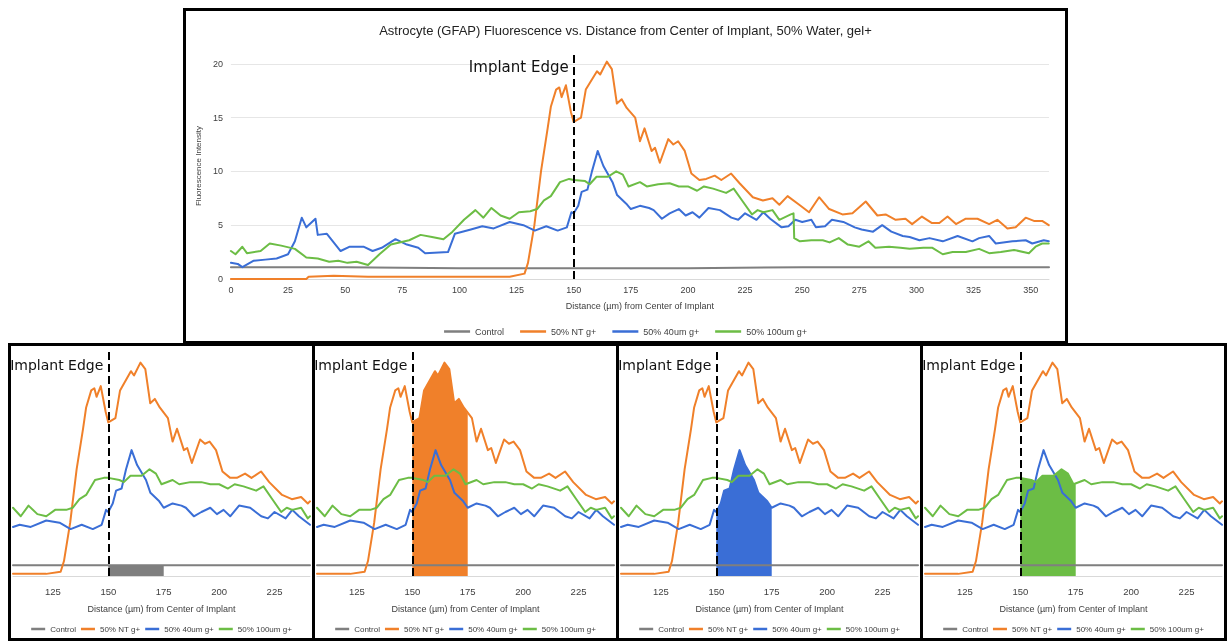  Describe the element at coordinates (402, 289) in the screenshot. I see `x-tick-label: 75` at that location.